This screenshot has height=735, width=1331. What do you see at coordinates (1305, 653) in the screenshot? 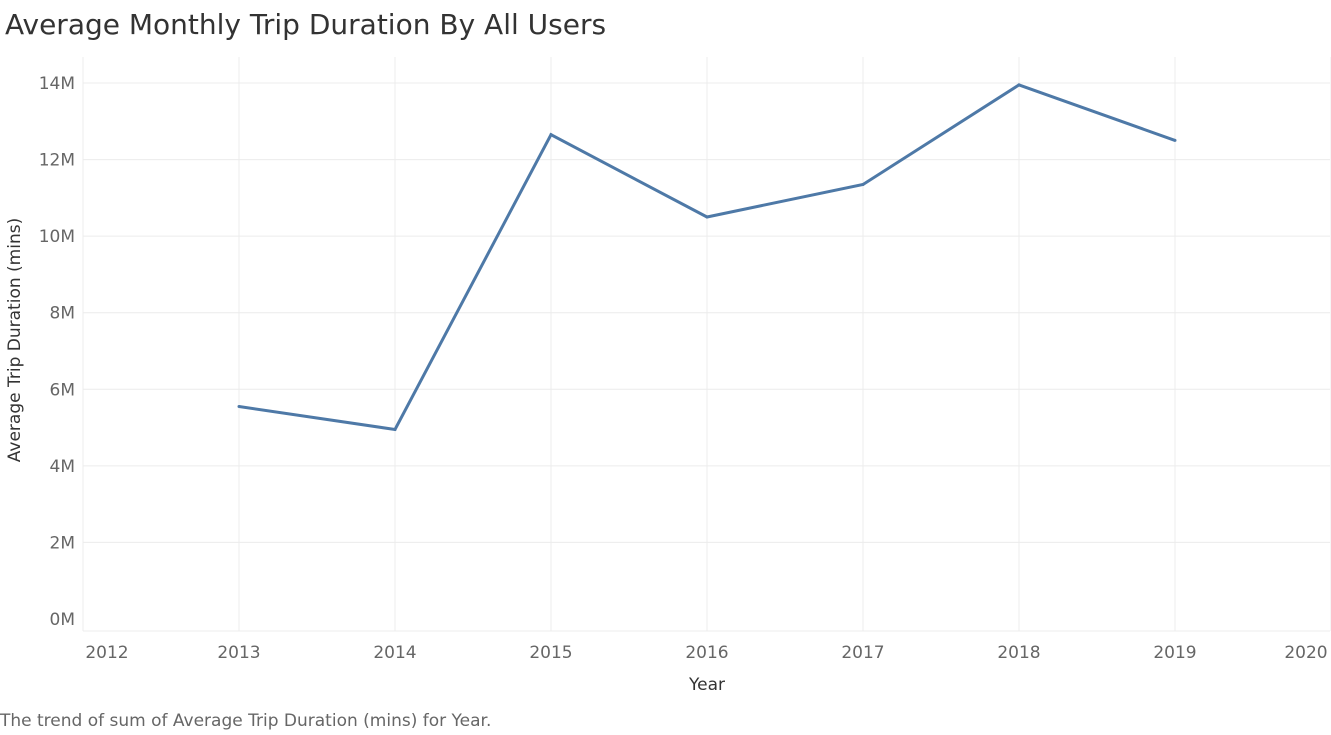
I see `x-tick-label: 2020` at bounding box center [1305, 653].